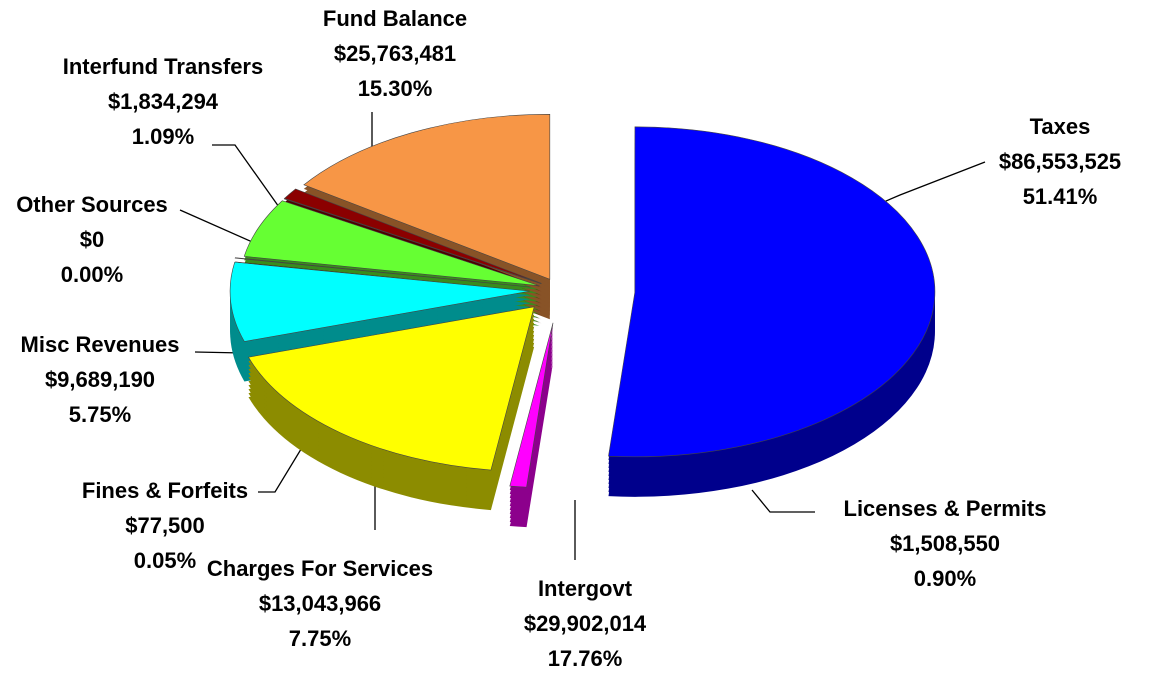 The height and width of the screenshot is (673, 1159). I want to click on slice-value-label: $13,043,966, so click(320, 603).